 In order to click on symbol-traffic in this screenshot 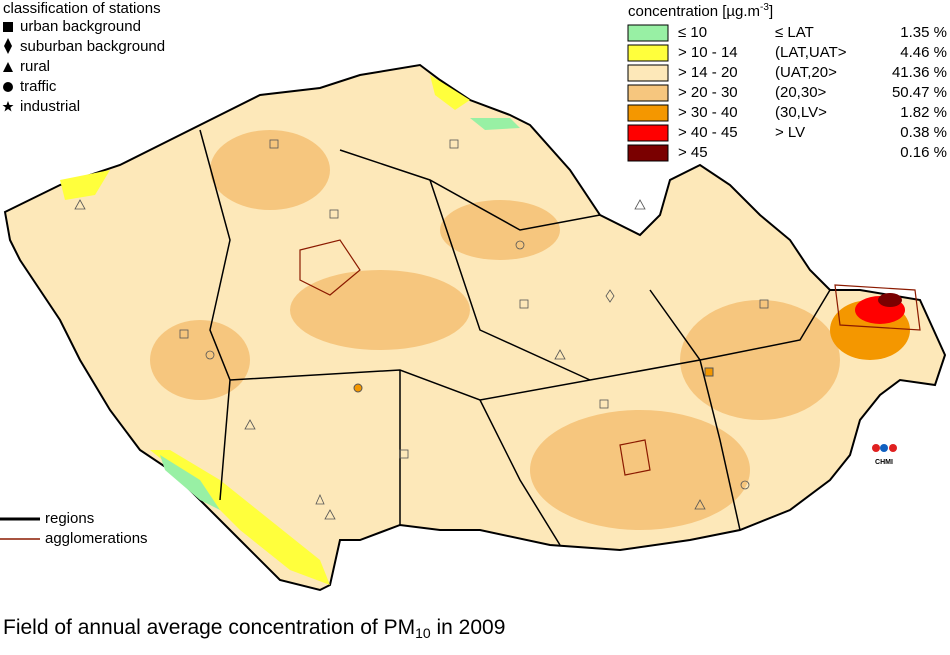, I will do `click(8, 87)`.